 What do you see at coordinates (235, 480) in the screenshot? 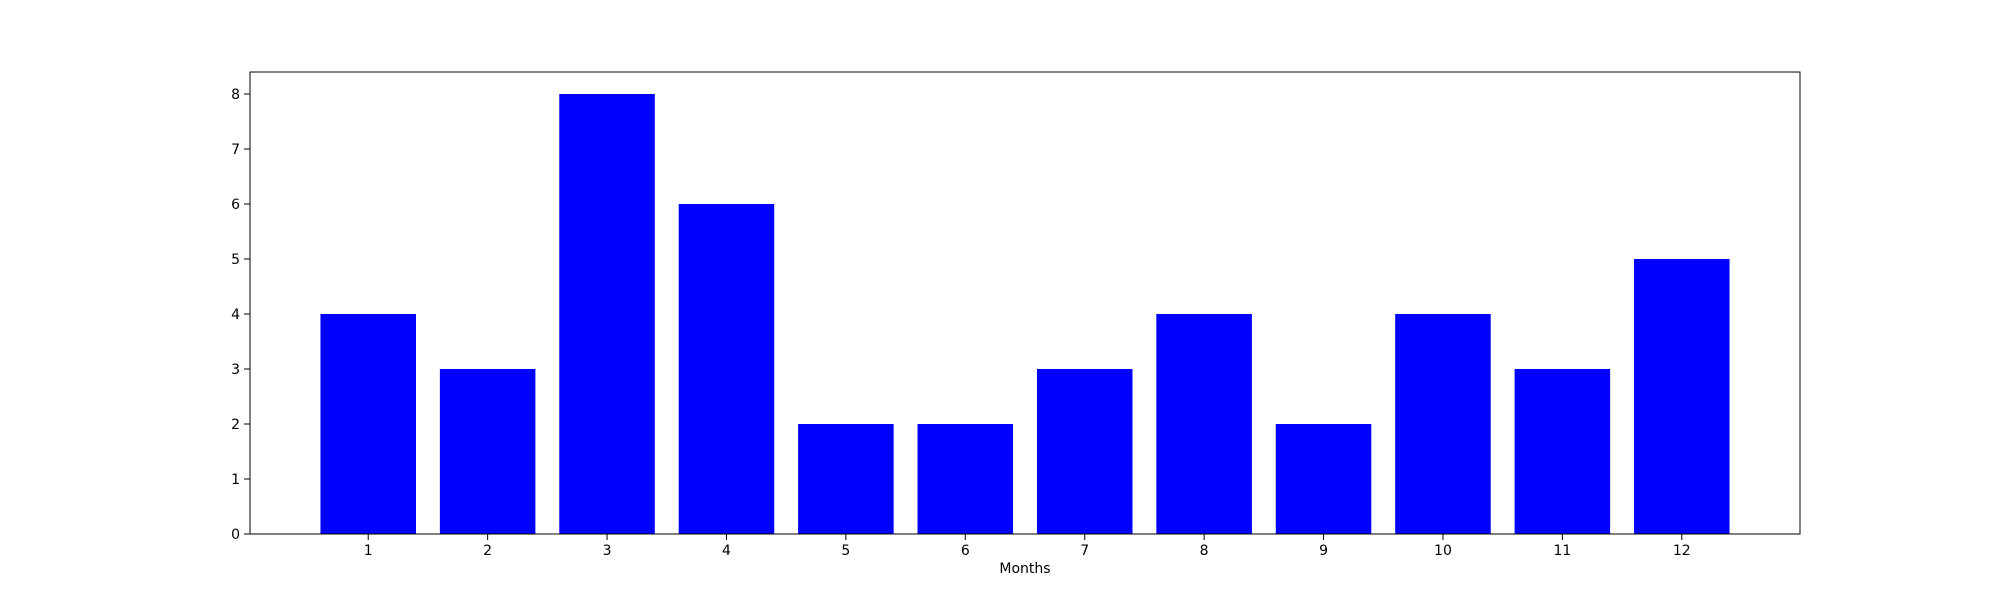
I see `y-tick-label-1: 1` at bounding box center [235, 480].